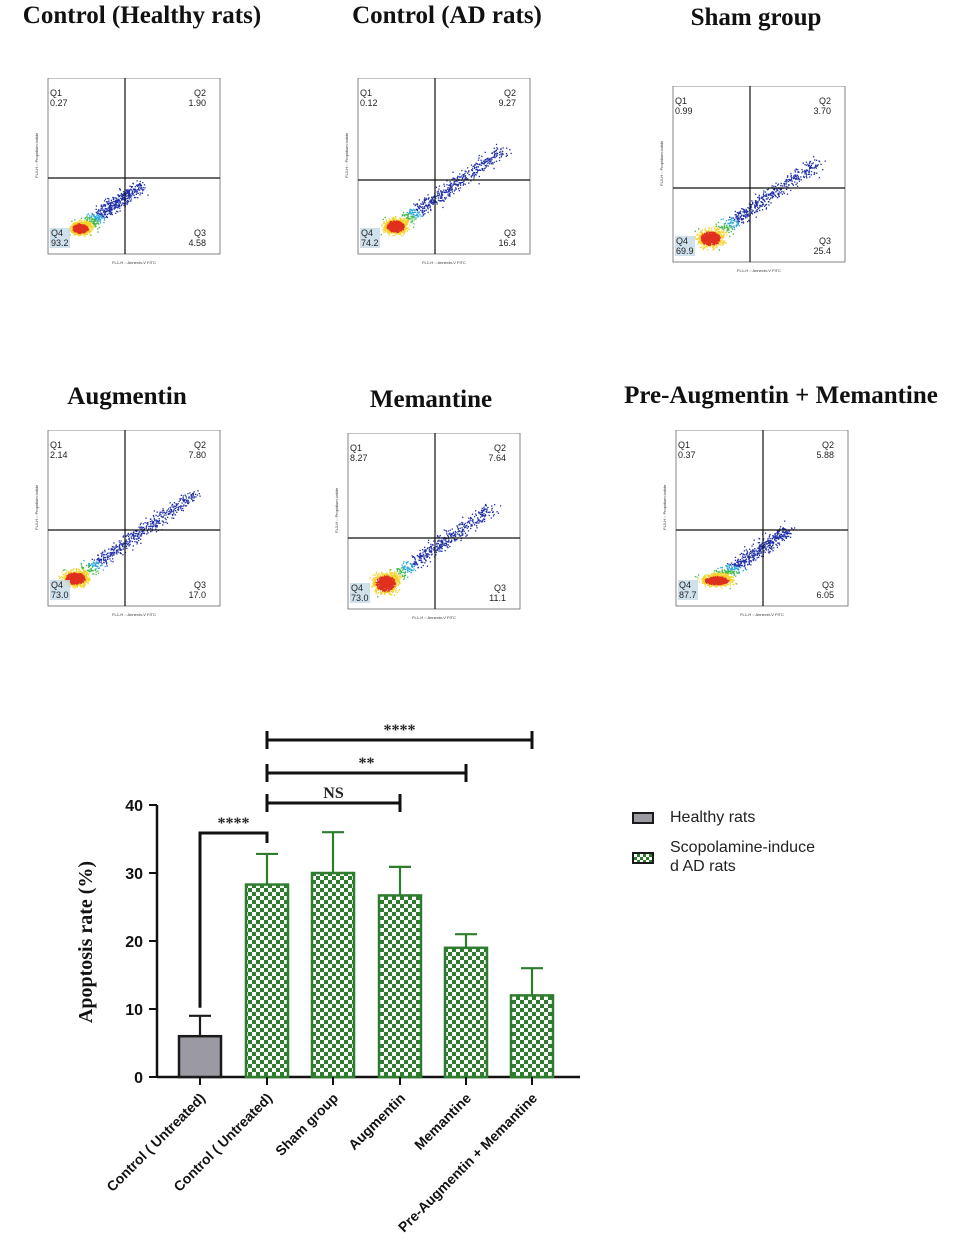 This screenshot has width=955, height=1255. What do you see at coordinates (59, 450) in the screenshot?
I see `quadrant-q1-label: Q1 2.14` at bounding box center [59, 450].